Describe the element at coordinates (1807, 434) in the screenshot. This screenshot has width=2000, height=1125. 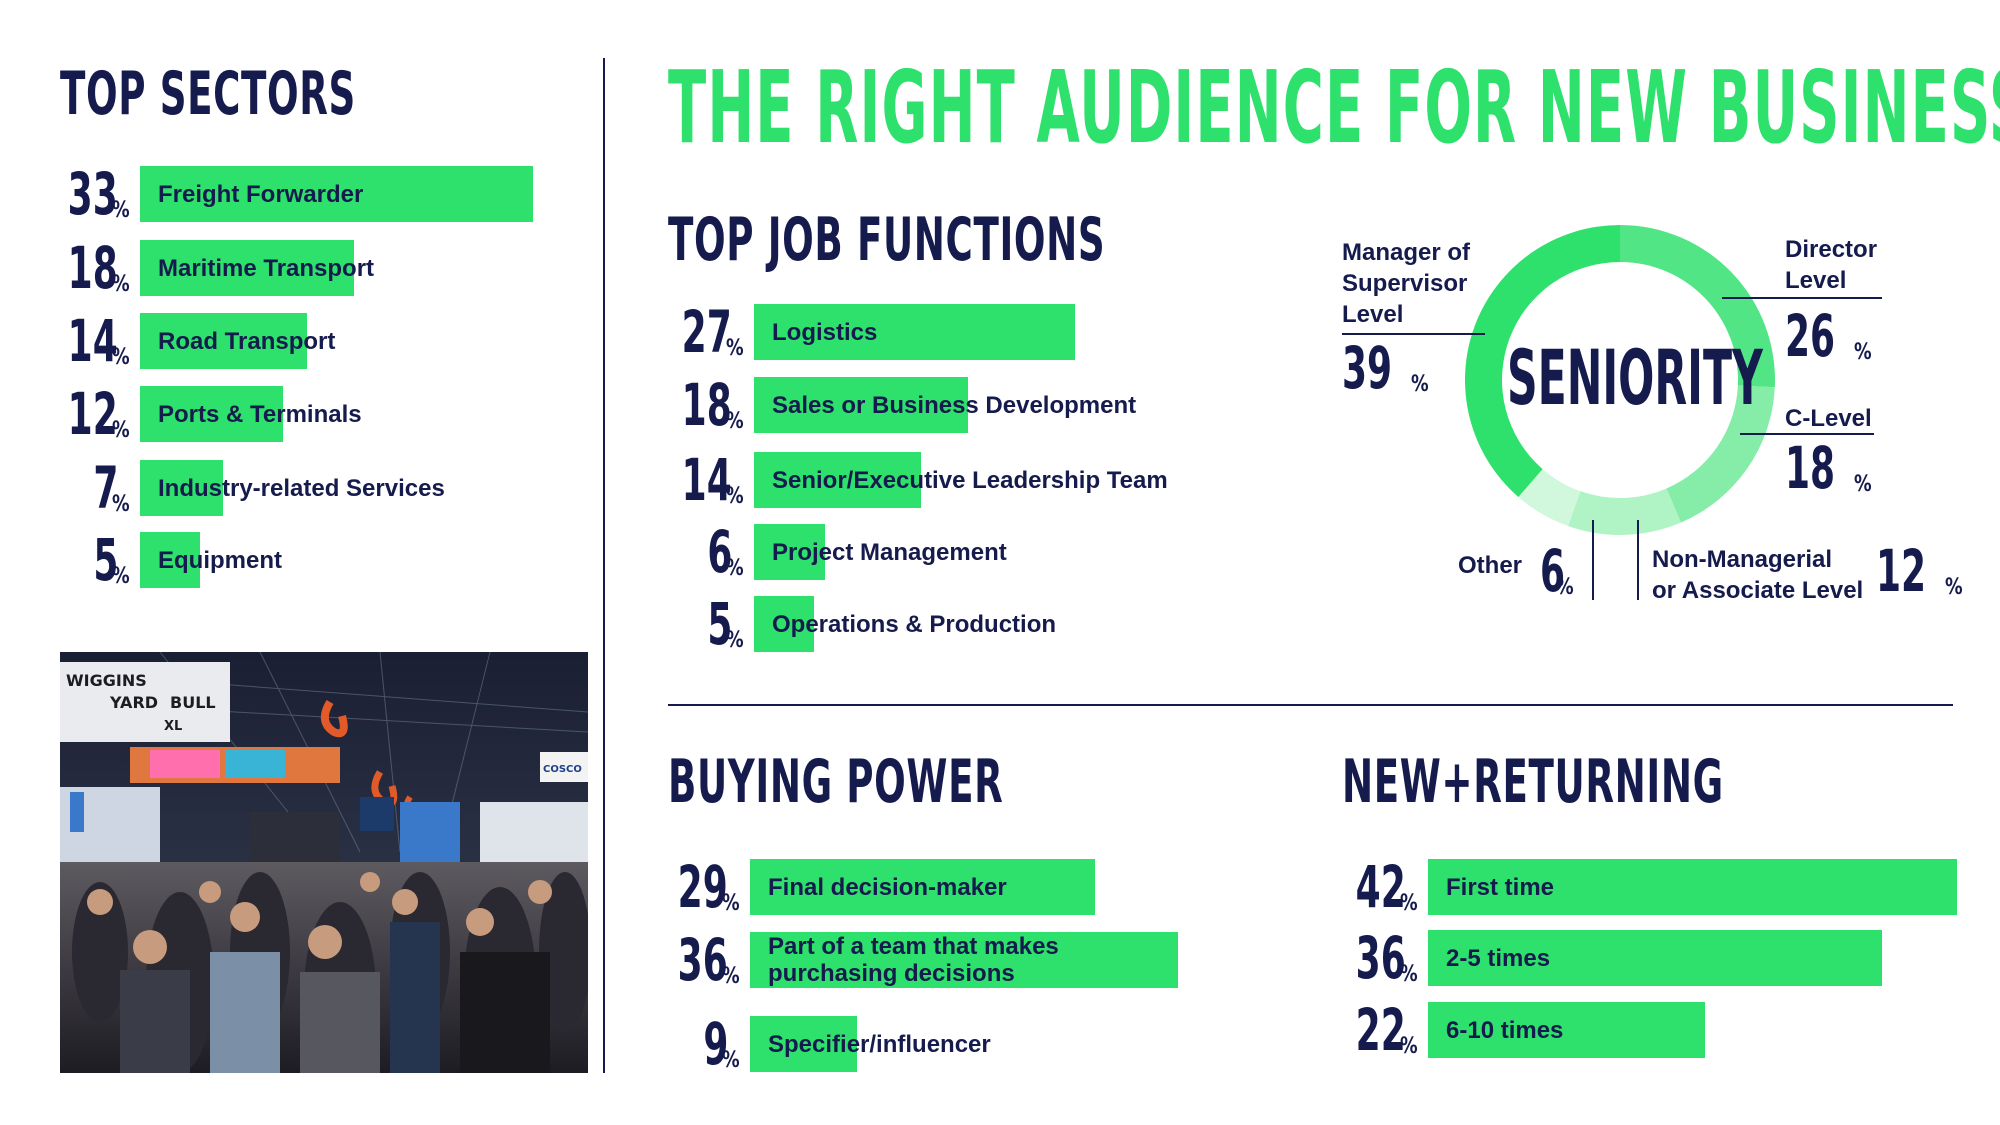
I see `c-level-leader-line` at that location.